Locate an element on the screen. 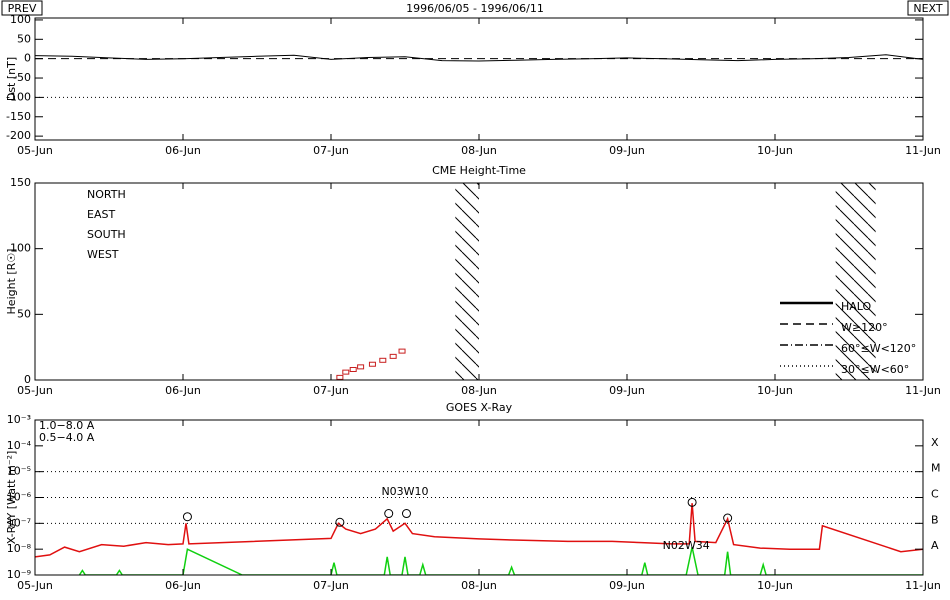 This screenshot has height=600, width=950. y-tick-label: -200 is located at coordinates (18, 135).